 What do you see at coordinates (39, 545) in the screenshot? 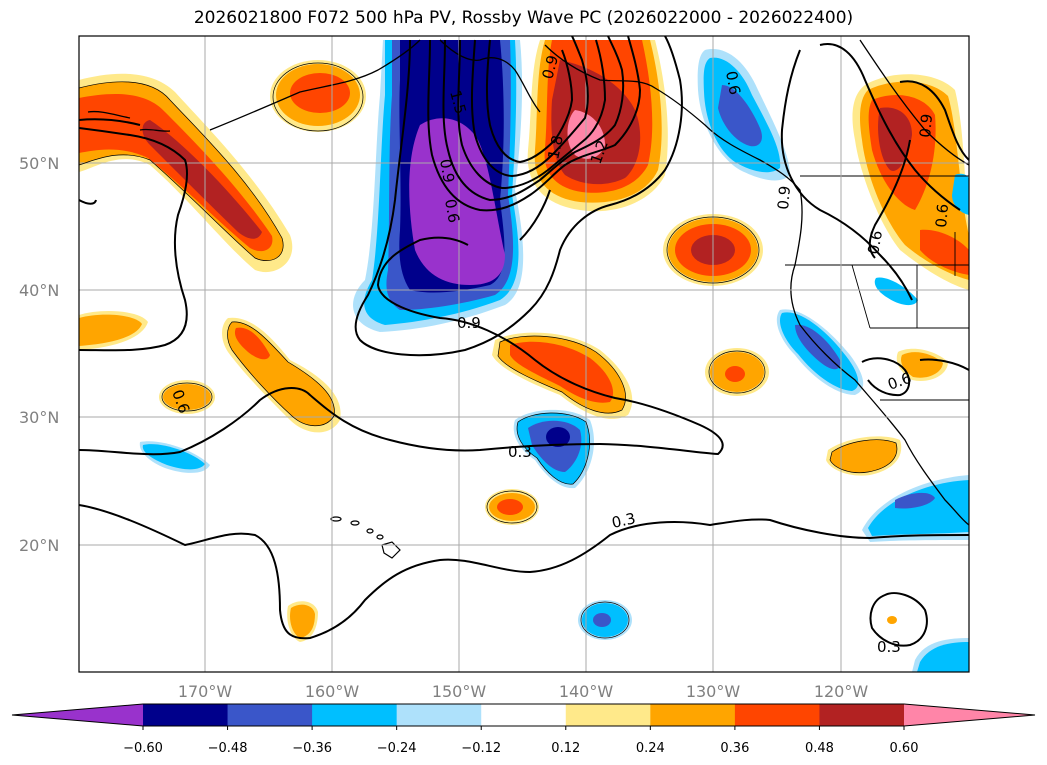
I see `lat-label: 20°N` at bounding box center [39, 545].